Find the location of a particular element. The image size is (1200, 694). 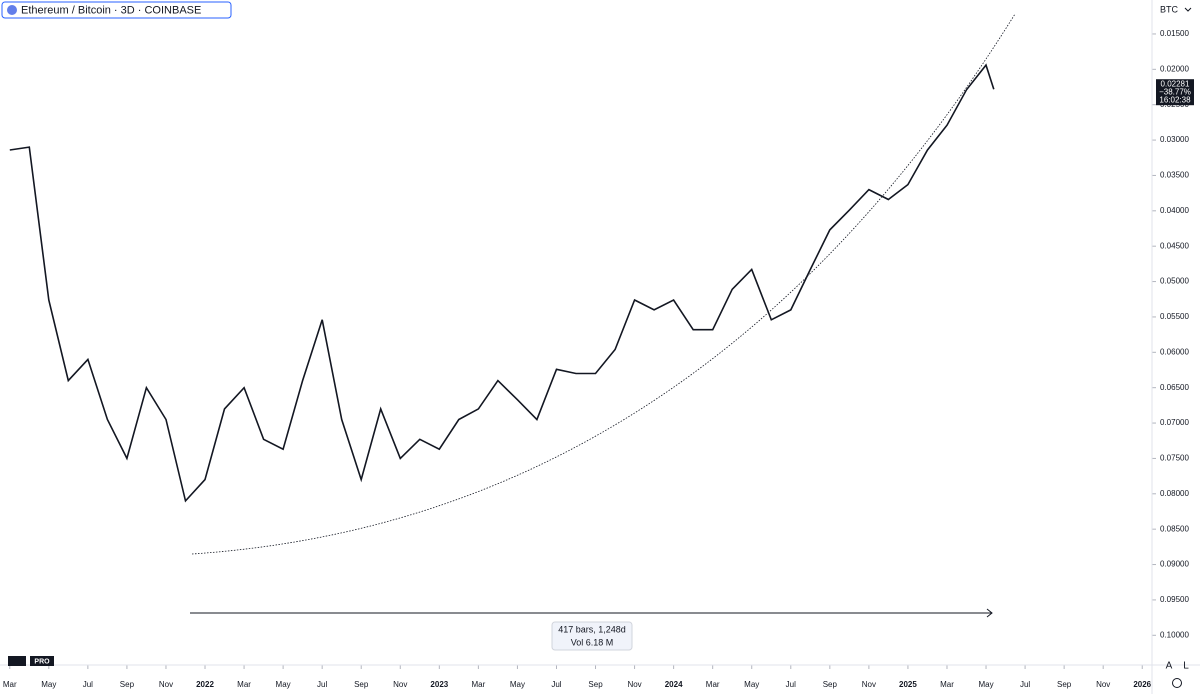

measure-box is located at coordinates (592, 636).